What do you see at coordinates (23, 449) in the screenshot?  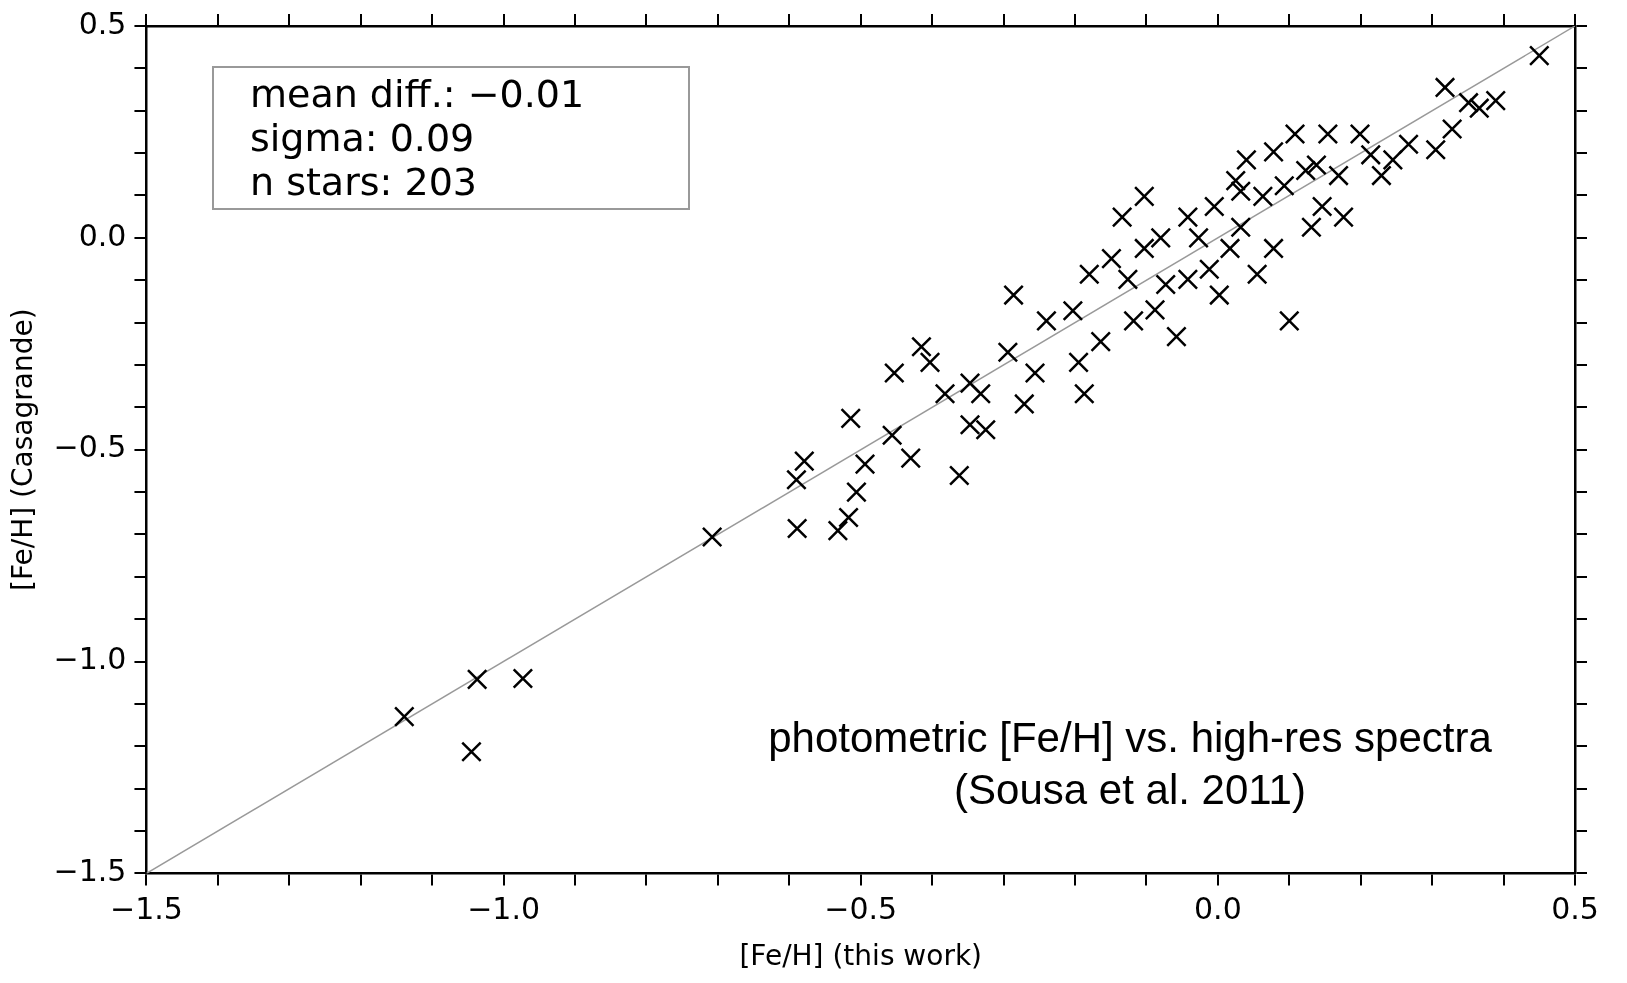 I see `y-axis-title: [Fe/H] (Casagrande)` at bounding box center [23, 449].